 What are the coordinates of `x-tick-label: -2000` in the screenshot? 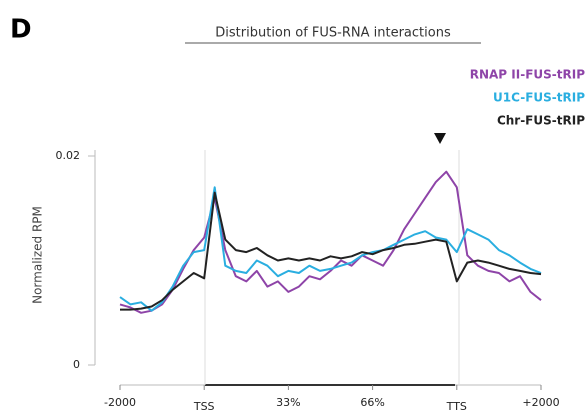 It's located at (120, 402).